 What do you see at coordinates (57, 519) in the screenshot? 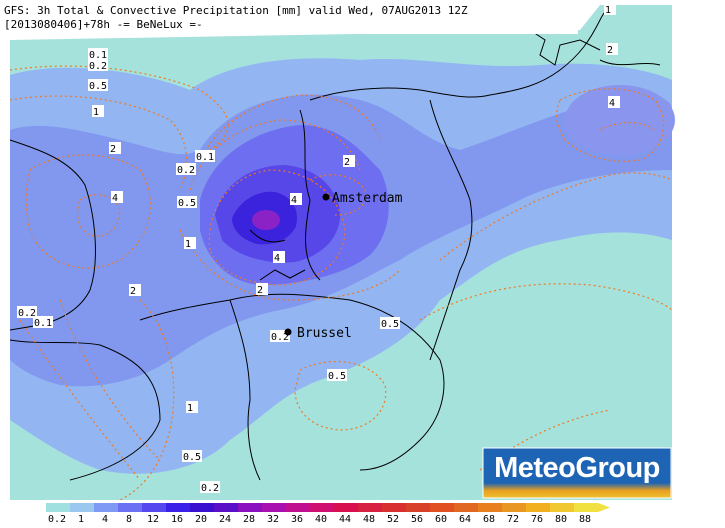
I see `legend-label: 0.2` at bounding box center [57, 519].